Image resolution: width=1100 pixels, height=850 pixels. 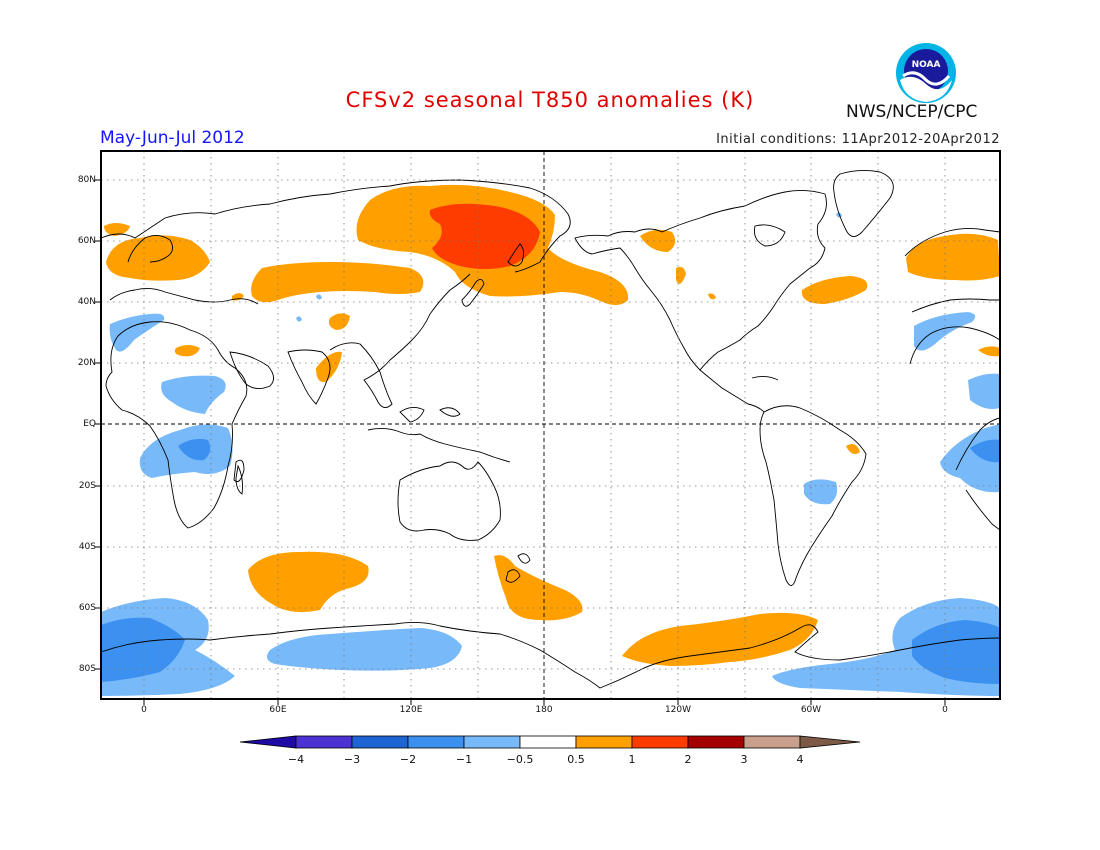 I want to click on colorbar-label: 1, so click(x=632, y=759).